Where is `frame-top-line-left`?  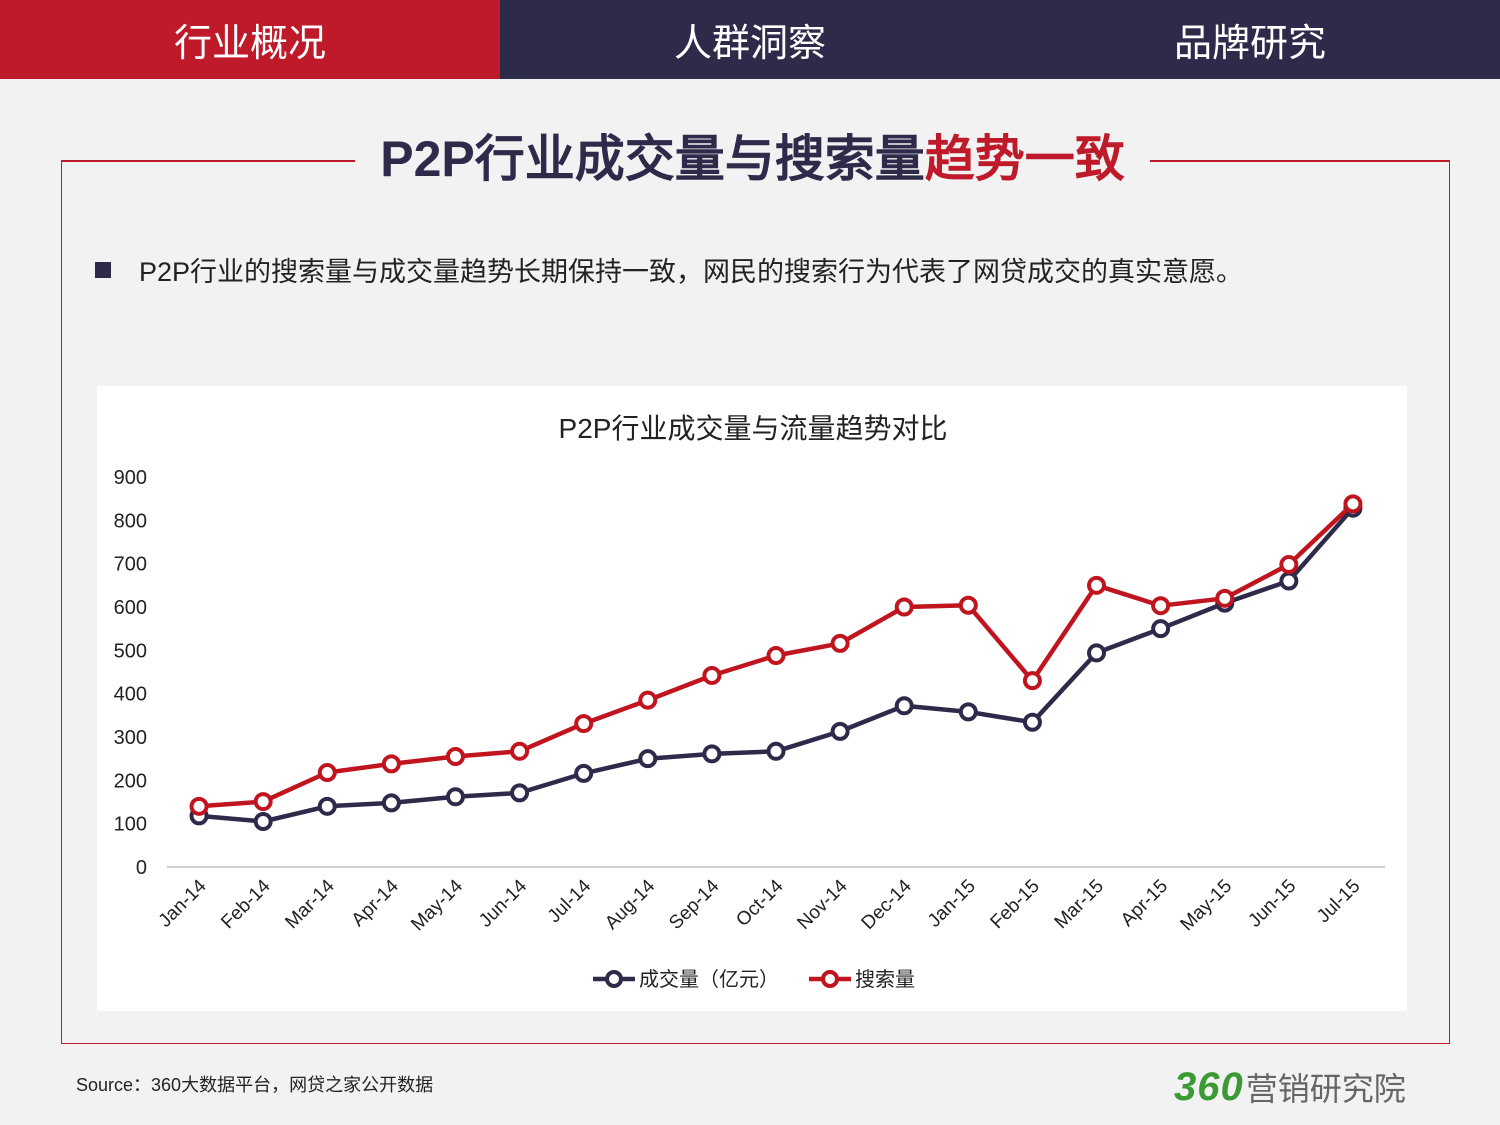 frame-top-line-left is located at coordinates (208, 161).